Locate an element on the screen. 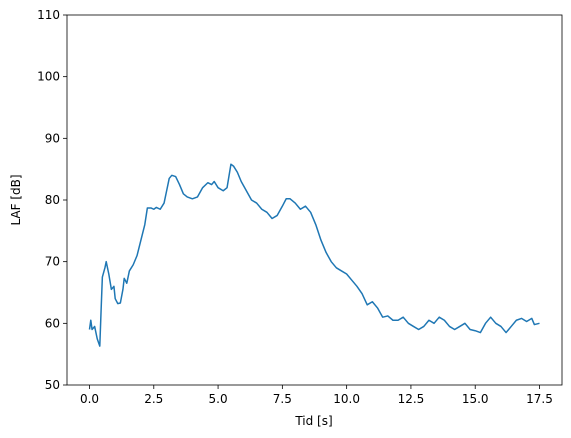 This screenshot has height=438, width=571. y-tick-label: 100 is located at coordinates (48, 77).